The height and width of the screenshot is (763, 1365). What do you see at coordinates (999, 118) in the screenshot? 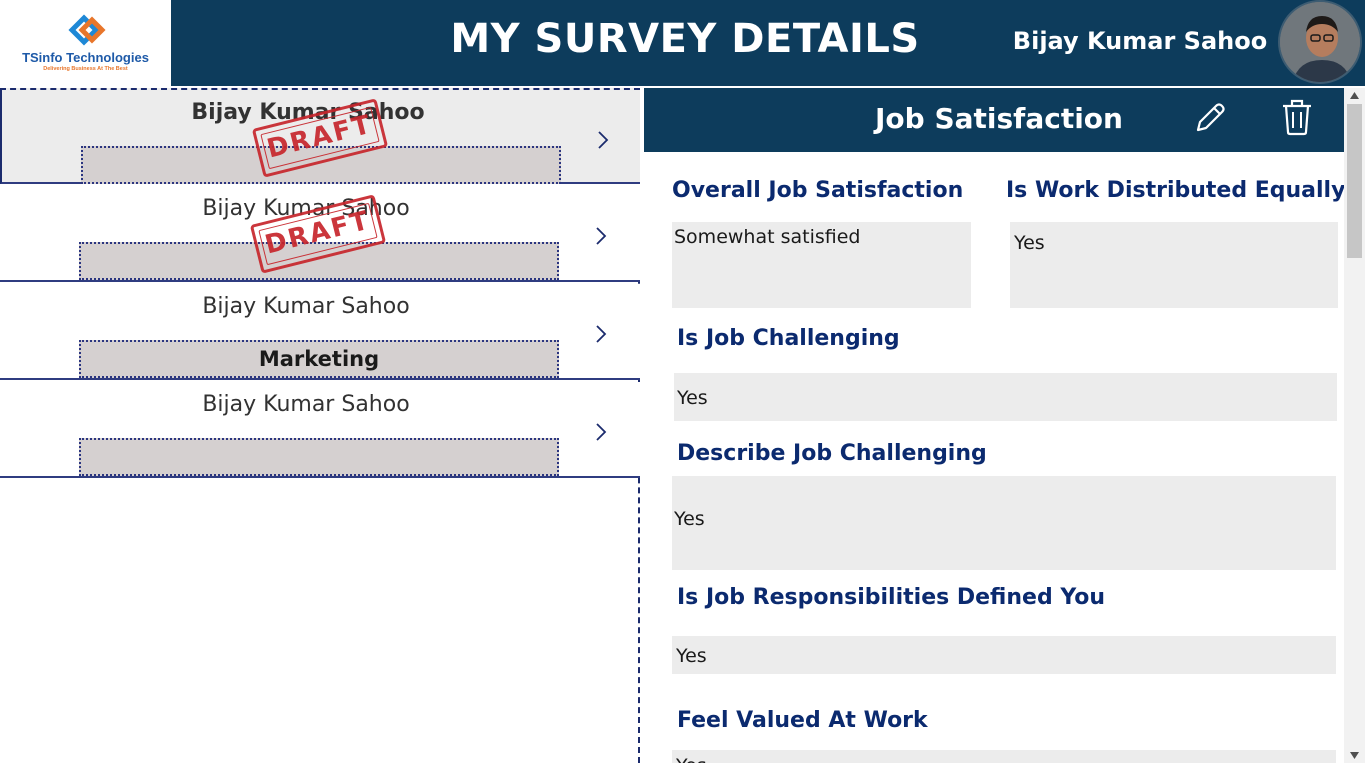
I see `detail-title: Job Satisfaction` at bounding box center [999, 118].